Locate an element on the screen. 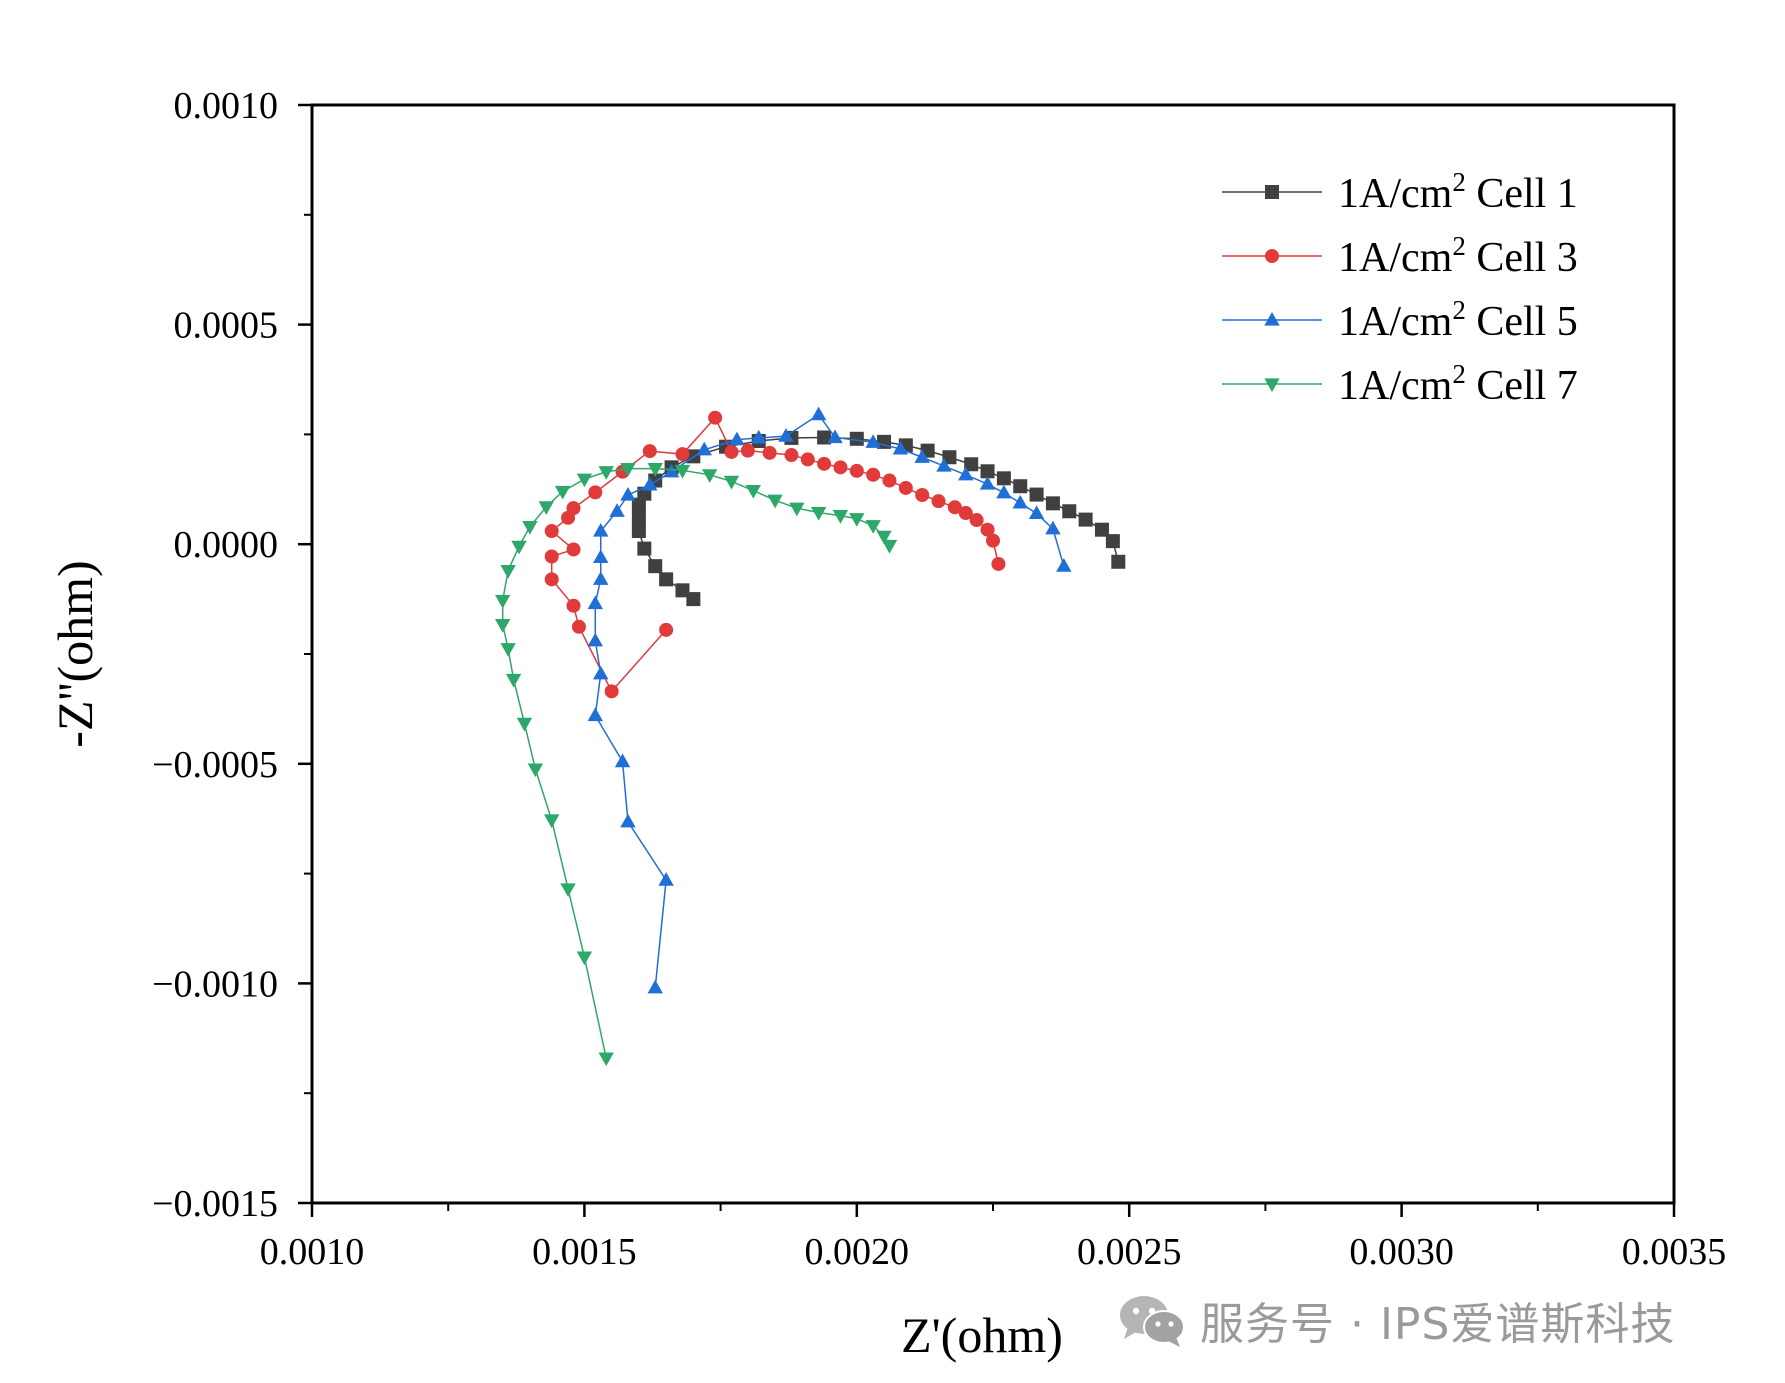 This screenshot has height=1383, width=1785. x-tick-label: 0.0035 is located at coordinates (1674, 1252).